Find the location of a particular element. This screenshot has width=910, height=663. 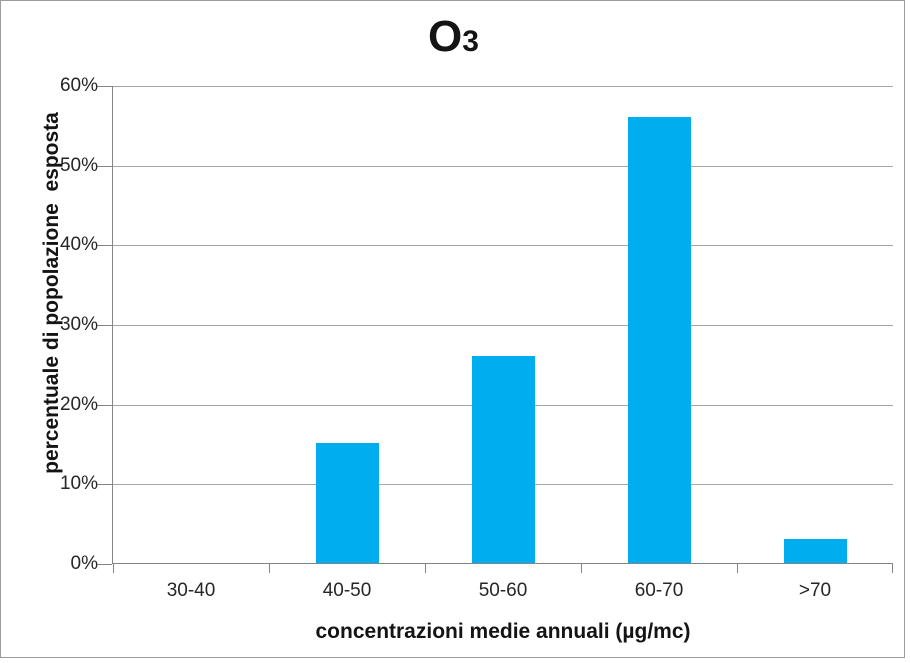

y-axis-line is located at coordinates (112, 325).